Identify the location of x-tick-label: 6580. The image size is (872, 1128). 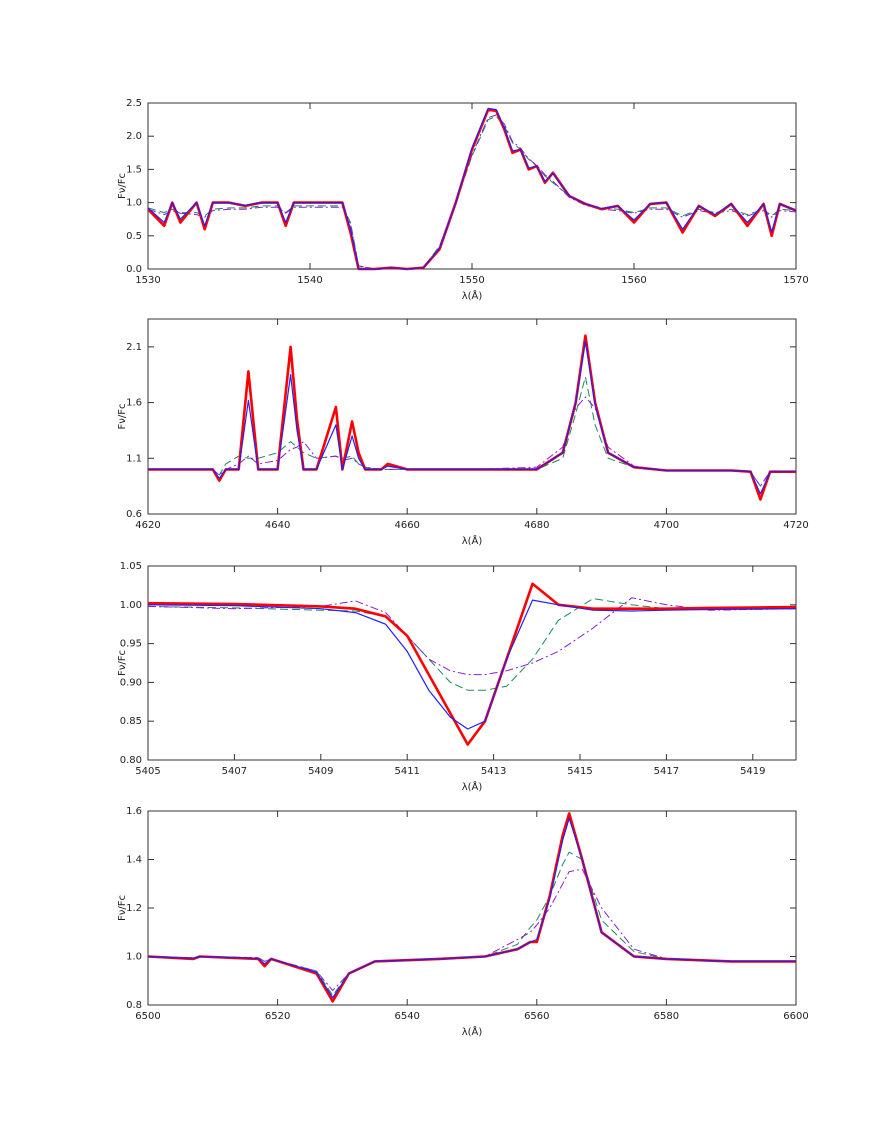
(666, 1016).